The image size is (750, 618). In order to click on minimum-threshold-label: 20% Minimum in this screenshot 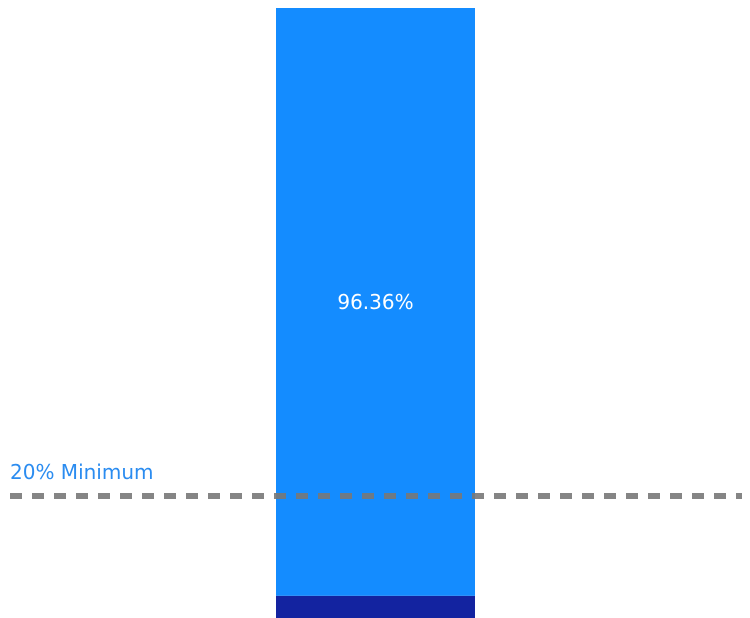, I will do `click(82, 472)`.